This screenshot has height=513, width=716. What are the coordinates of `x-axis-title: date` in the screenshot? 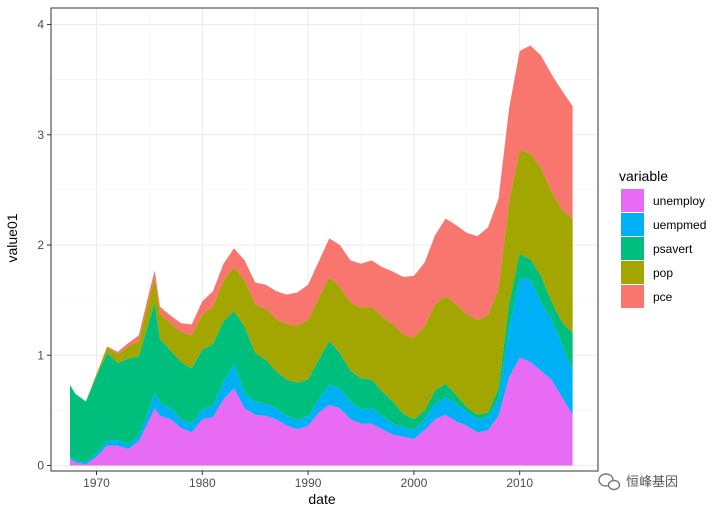 It's located at (321, 499).